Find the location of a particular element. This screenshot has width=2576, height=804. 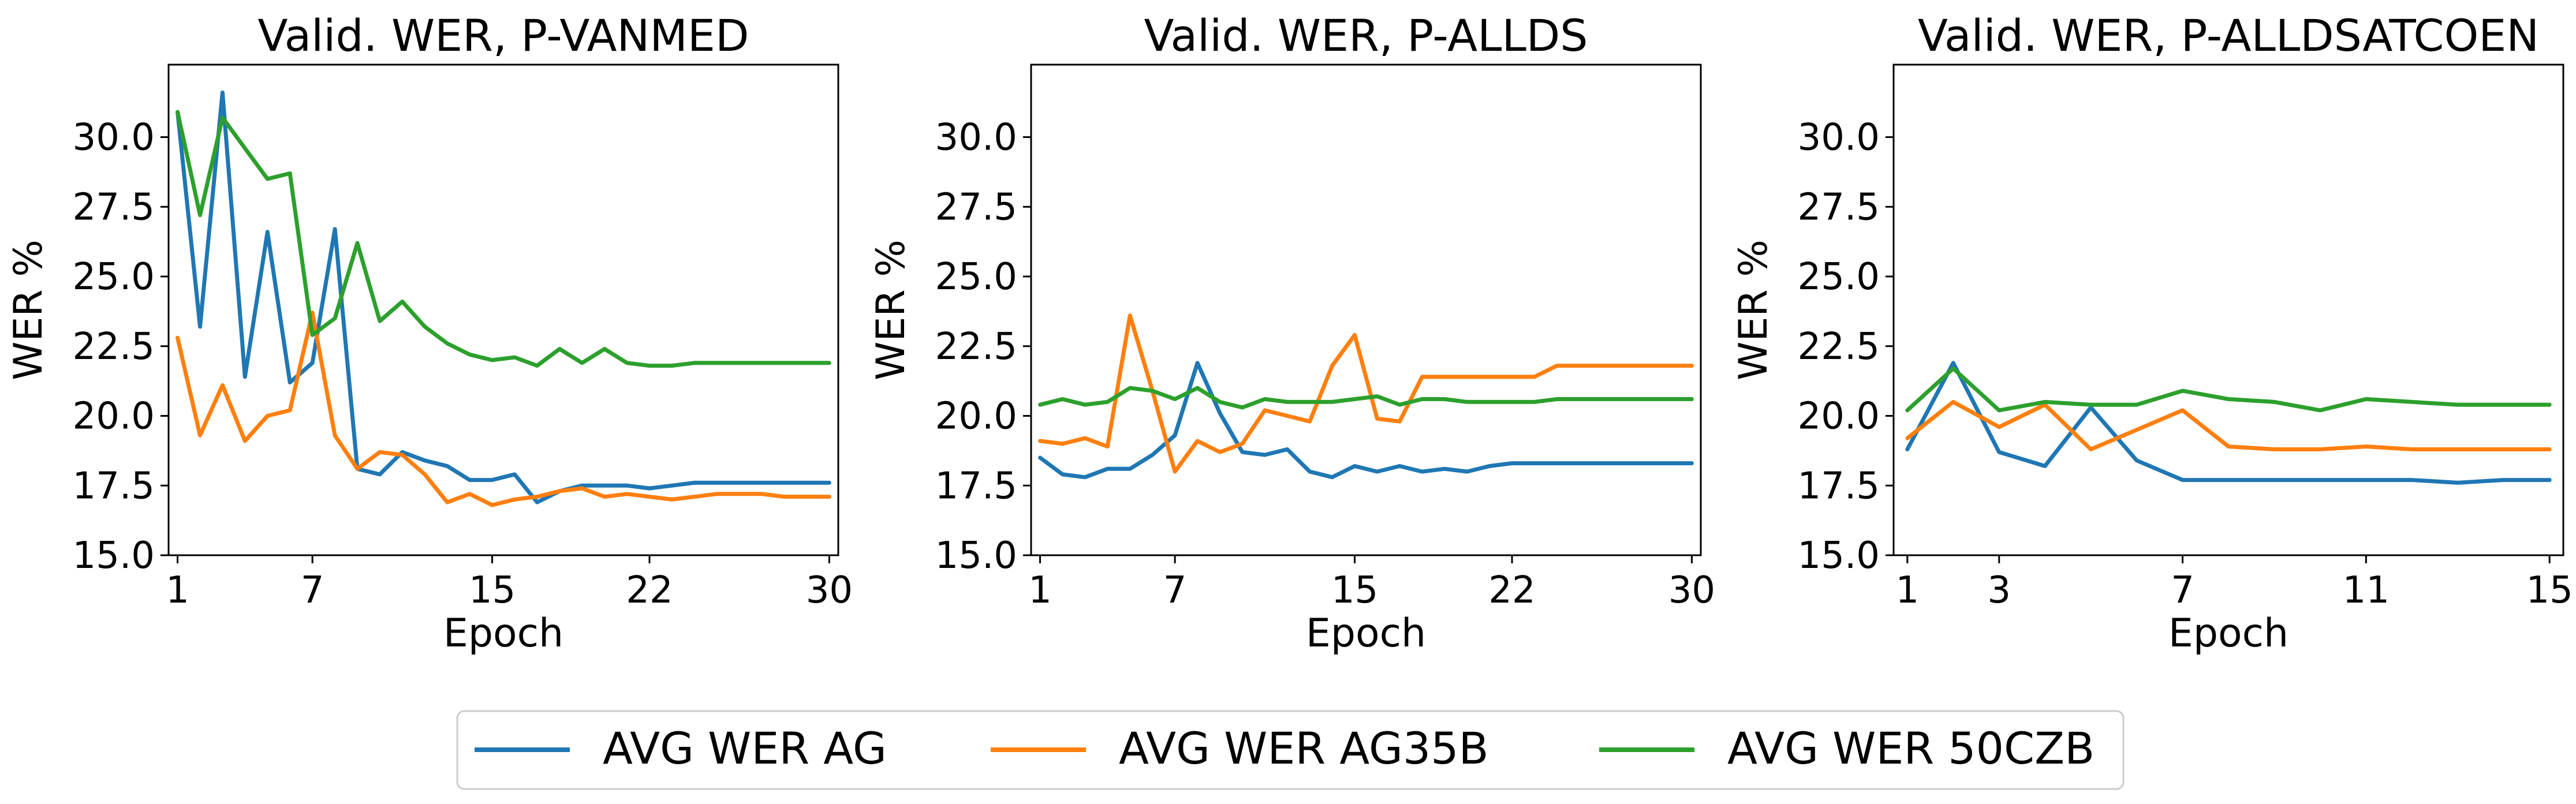

legend: AVG WER AG AVG WER AG35B AVG WER 50CZB is located at coordinates (1290, 750).